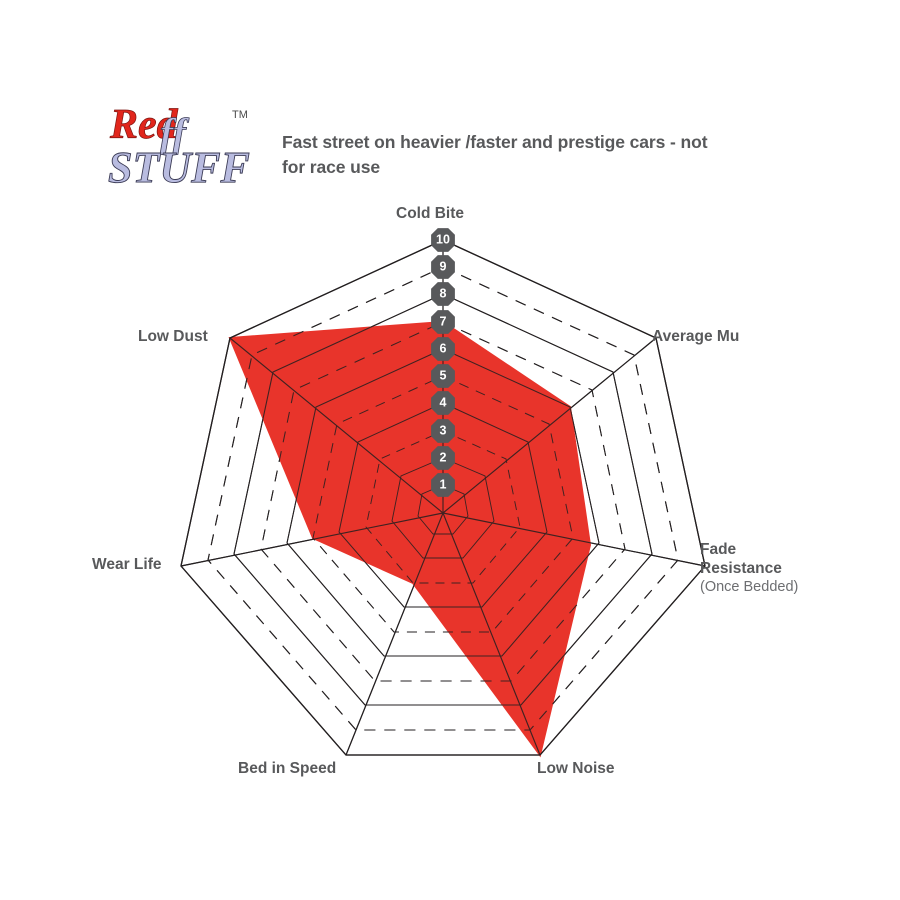 Image resolution: width=900 pixels, height=900 pixels. I want to click on scale-badge-1: 1, so click(443, 485).